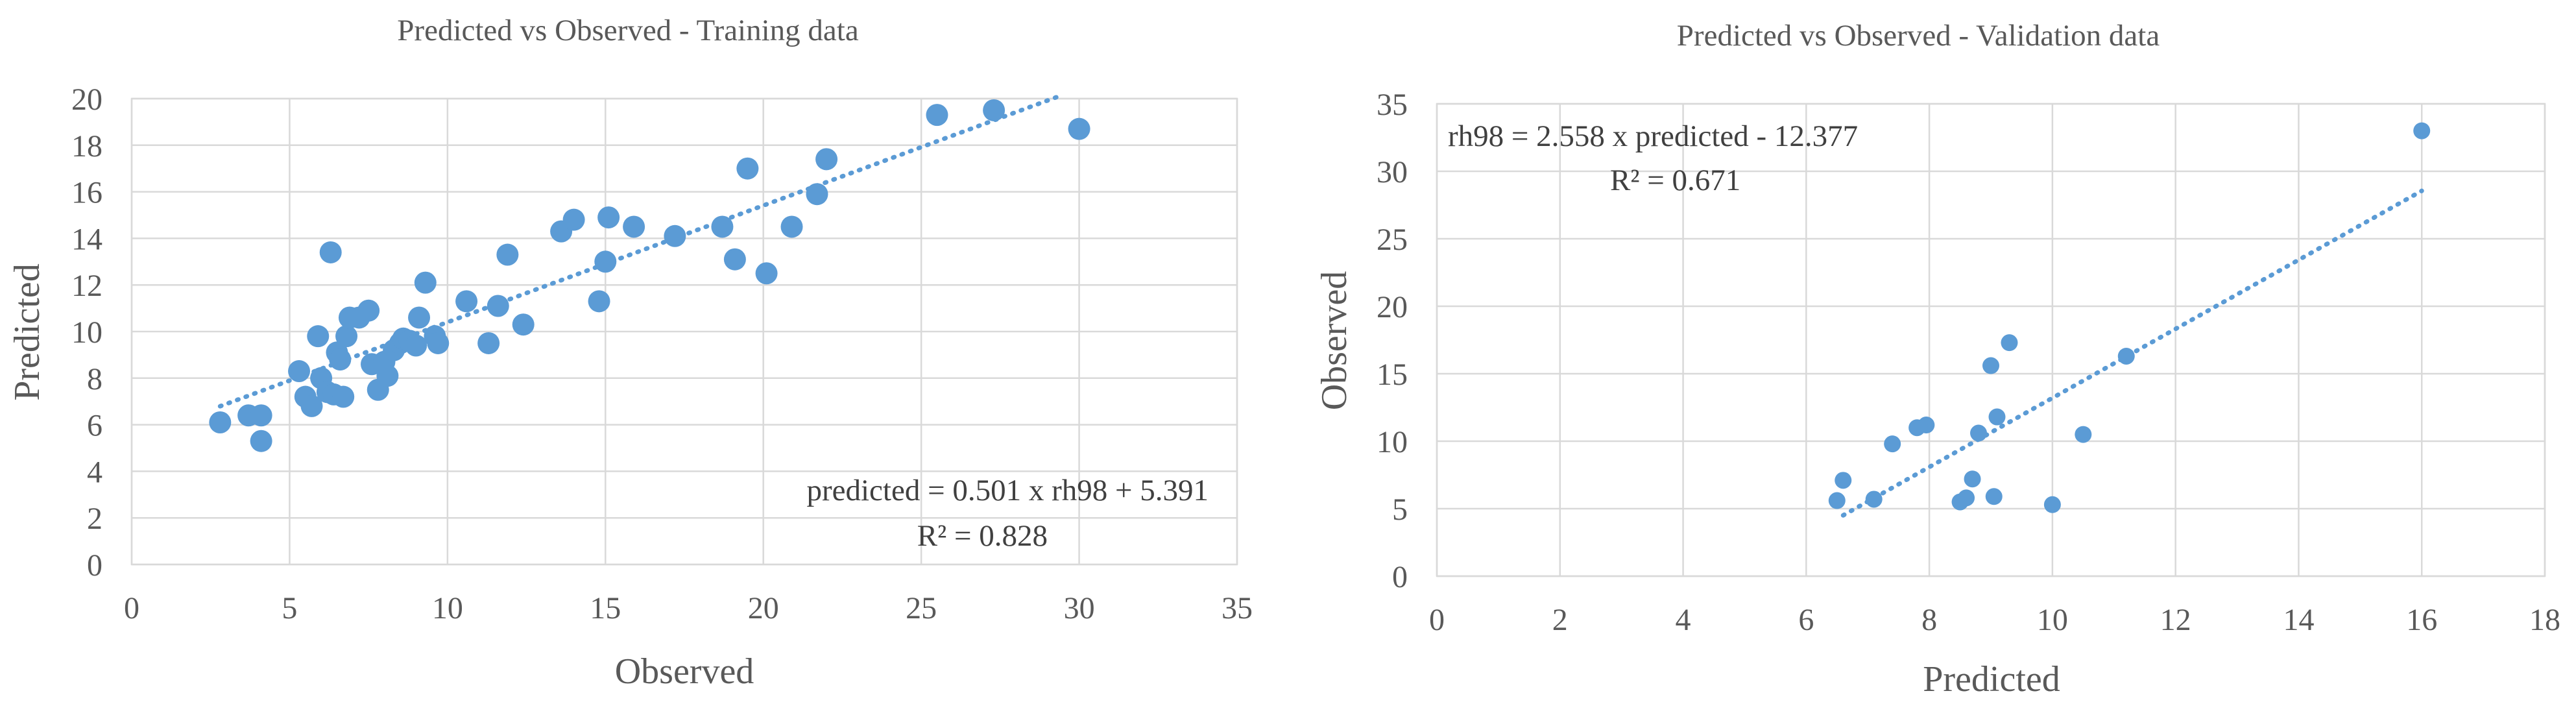 The image size is (2576, 715). Describe the element at coordinates (605, 608) in the screenshot. I see `x-tick-label: 15` at that location.